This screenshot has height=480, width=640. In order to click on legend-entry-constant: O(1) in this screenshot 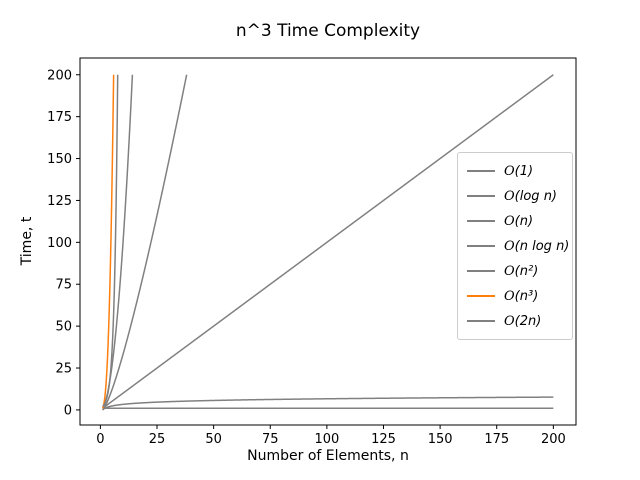, I will do `click(515, 171)`.